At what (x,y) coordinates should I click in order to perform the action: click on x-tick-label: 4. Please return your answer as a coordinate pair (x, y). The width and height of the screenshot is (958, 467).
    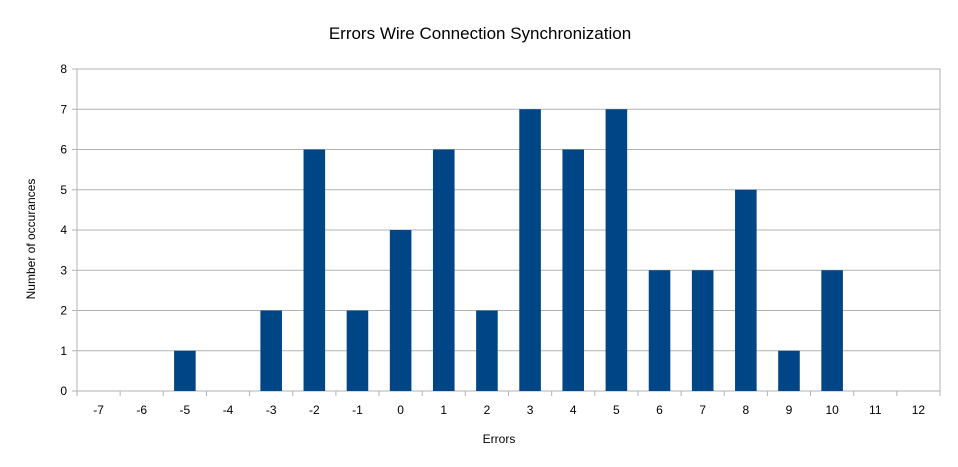
    Looking at the image, I should click on (573, 410).